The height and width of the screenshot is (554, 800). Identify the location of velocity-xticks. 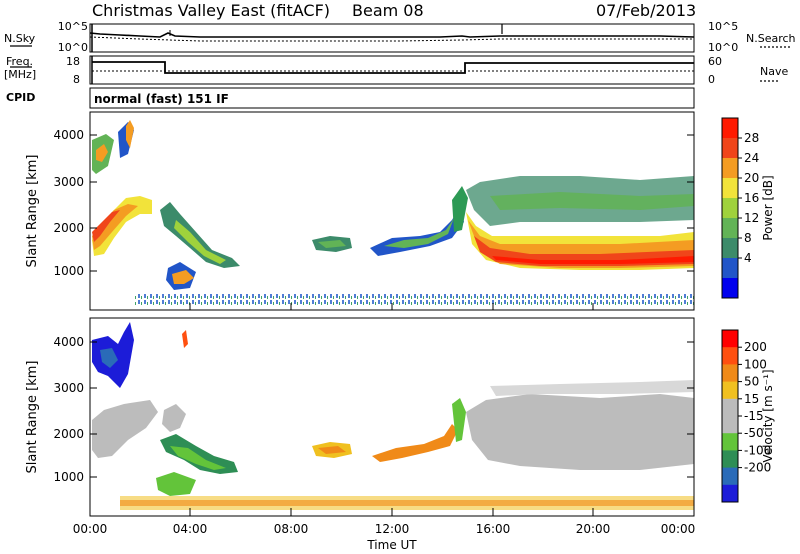
(392, 512).